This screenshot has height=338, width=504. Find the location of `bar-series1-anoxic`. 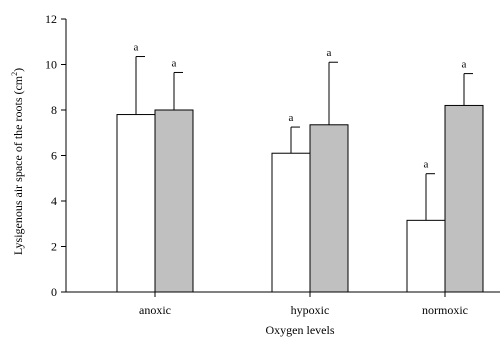

bar-series1-anoxic is located at coordinates (136, 203).